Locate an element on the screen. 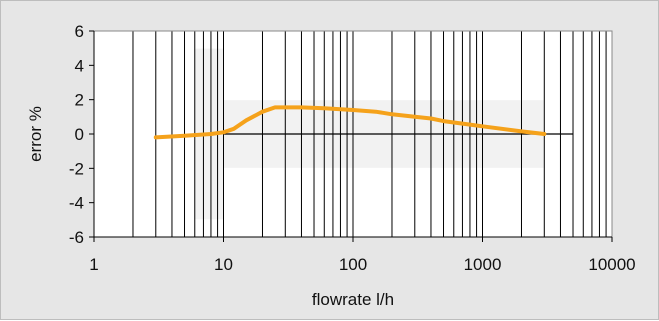 The height and width of the screenshot is (321, 659). y-tick-label: 6 is located at coordinates (79, 31).